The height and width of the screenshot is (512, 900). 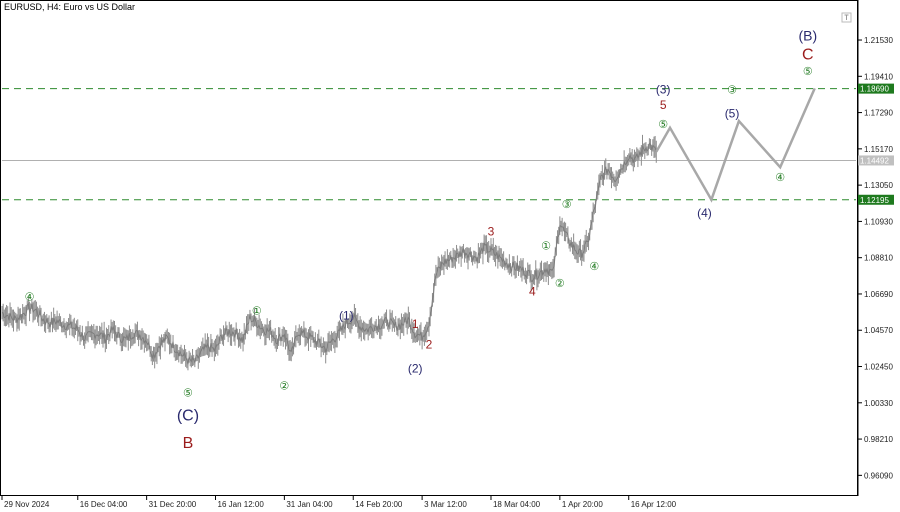 I want to click on current-price-label: 1.14492, so click(x=874, y=160).